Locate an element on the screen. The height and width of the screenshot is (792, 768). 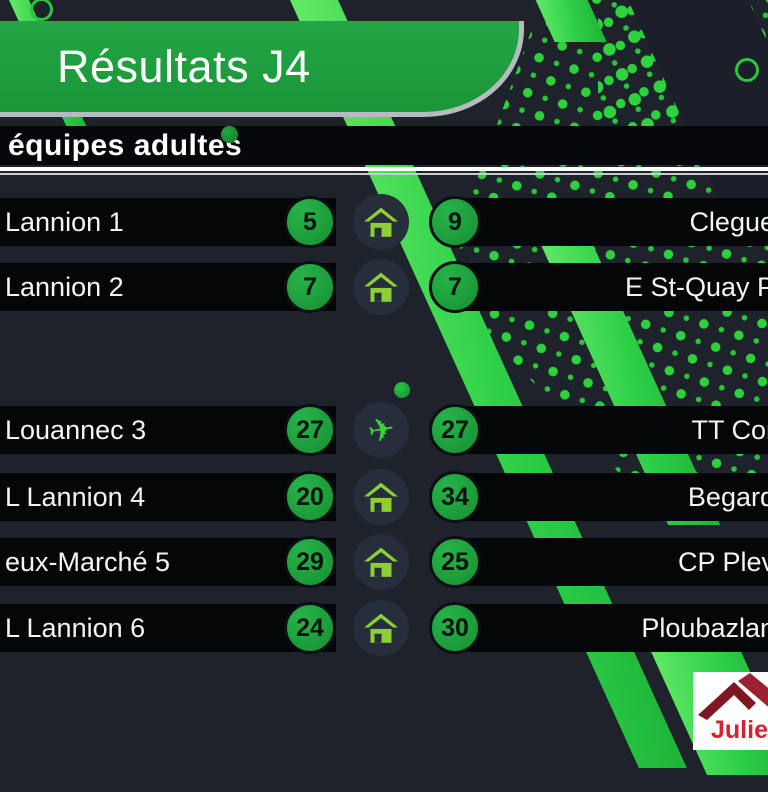
away-team-bar: Begard is located at coordinates (615, 497).